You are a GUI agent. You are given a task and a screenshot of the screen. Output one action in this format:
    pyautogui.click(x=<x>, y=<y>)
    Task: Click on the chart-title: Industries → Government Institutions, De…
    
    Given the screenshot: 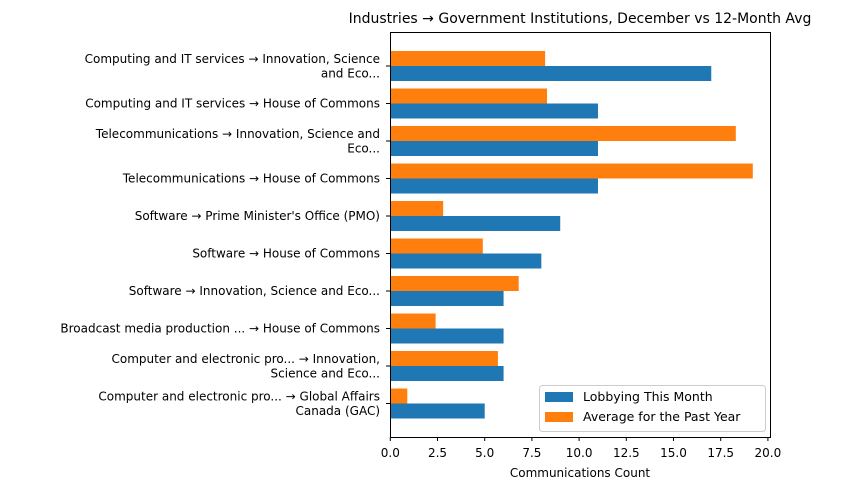 What is the action you would take?
    pyautogui.click(x=580, y=19)
    